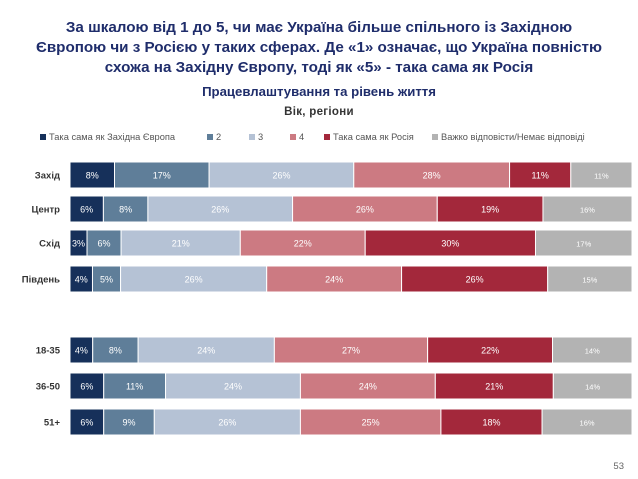  What do you see at coordinates (319, 112) in the screenshot?
I see `chart-breakdown-label: Вік, регіони` at bounding box center [319, 112].